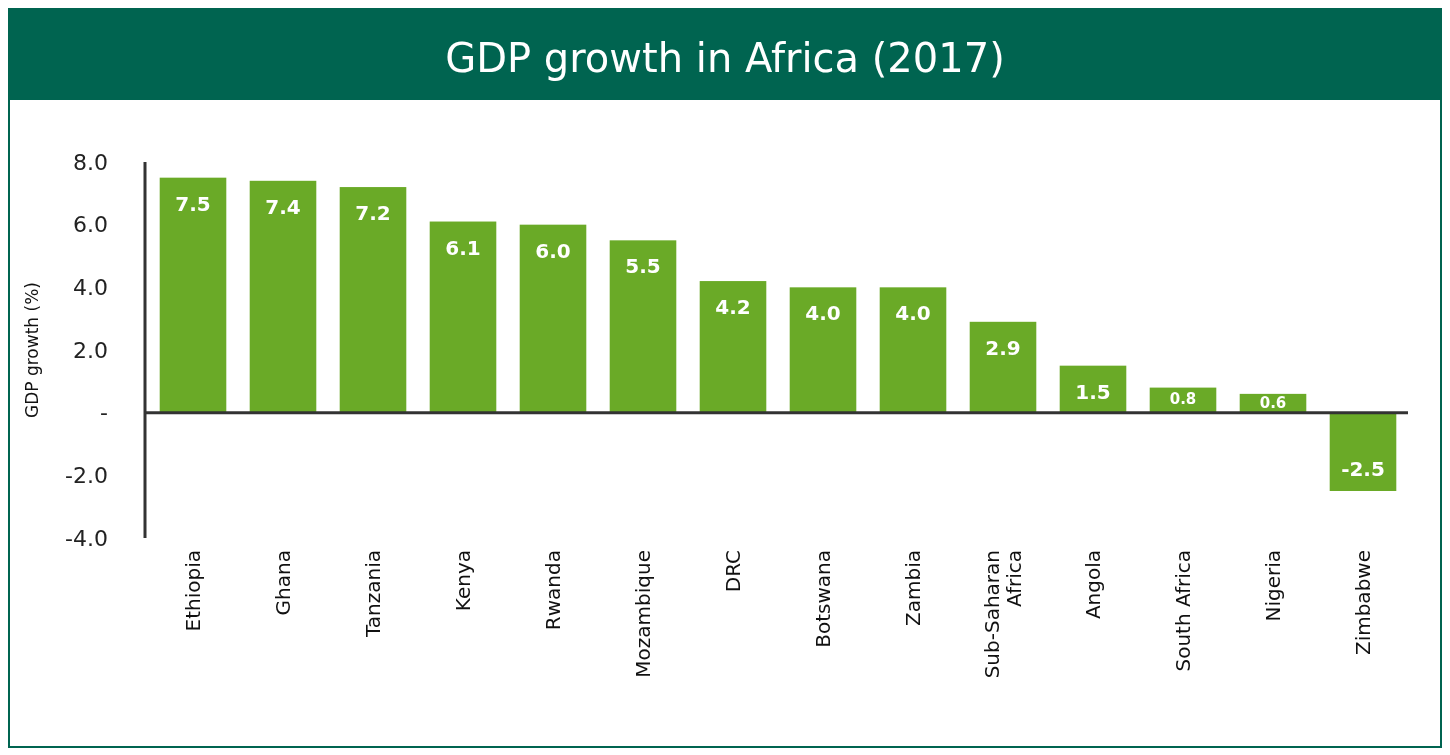  I want to click on x-tick-label: Rwanda, so click(553, 590).